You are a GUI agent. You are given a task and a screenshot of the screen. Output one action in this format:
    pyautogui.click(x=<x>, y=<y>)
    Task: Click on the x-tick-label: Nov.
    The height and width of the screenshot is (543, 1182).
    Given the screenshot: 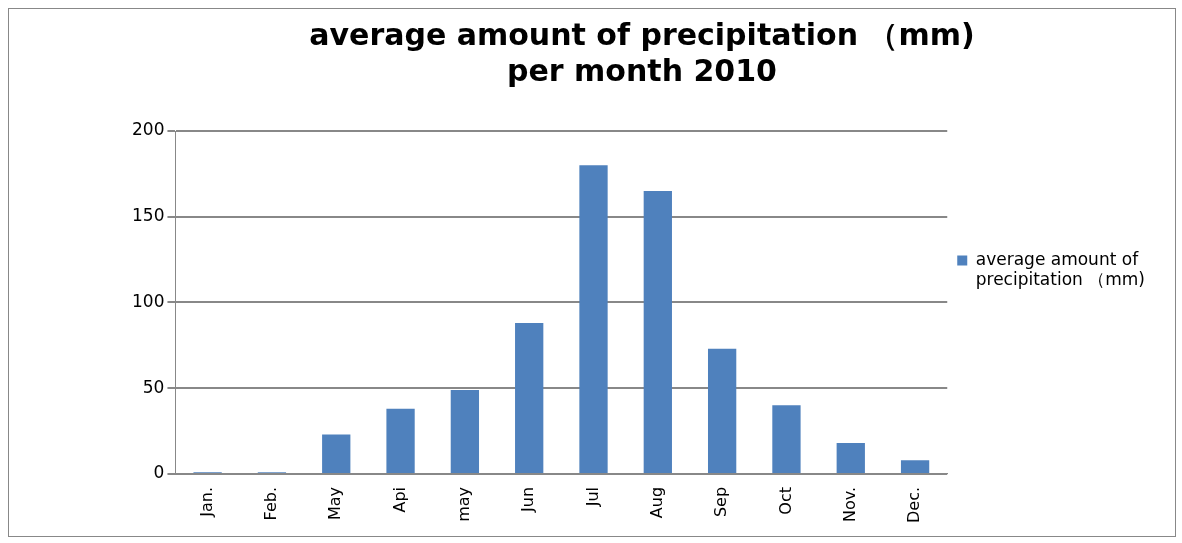 What is the action you would take?
    pyautogui.click(x=849, y=504)
    